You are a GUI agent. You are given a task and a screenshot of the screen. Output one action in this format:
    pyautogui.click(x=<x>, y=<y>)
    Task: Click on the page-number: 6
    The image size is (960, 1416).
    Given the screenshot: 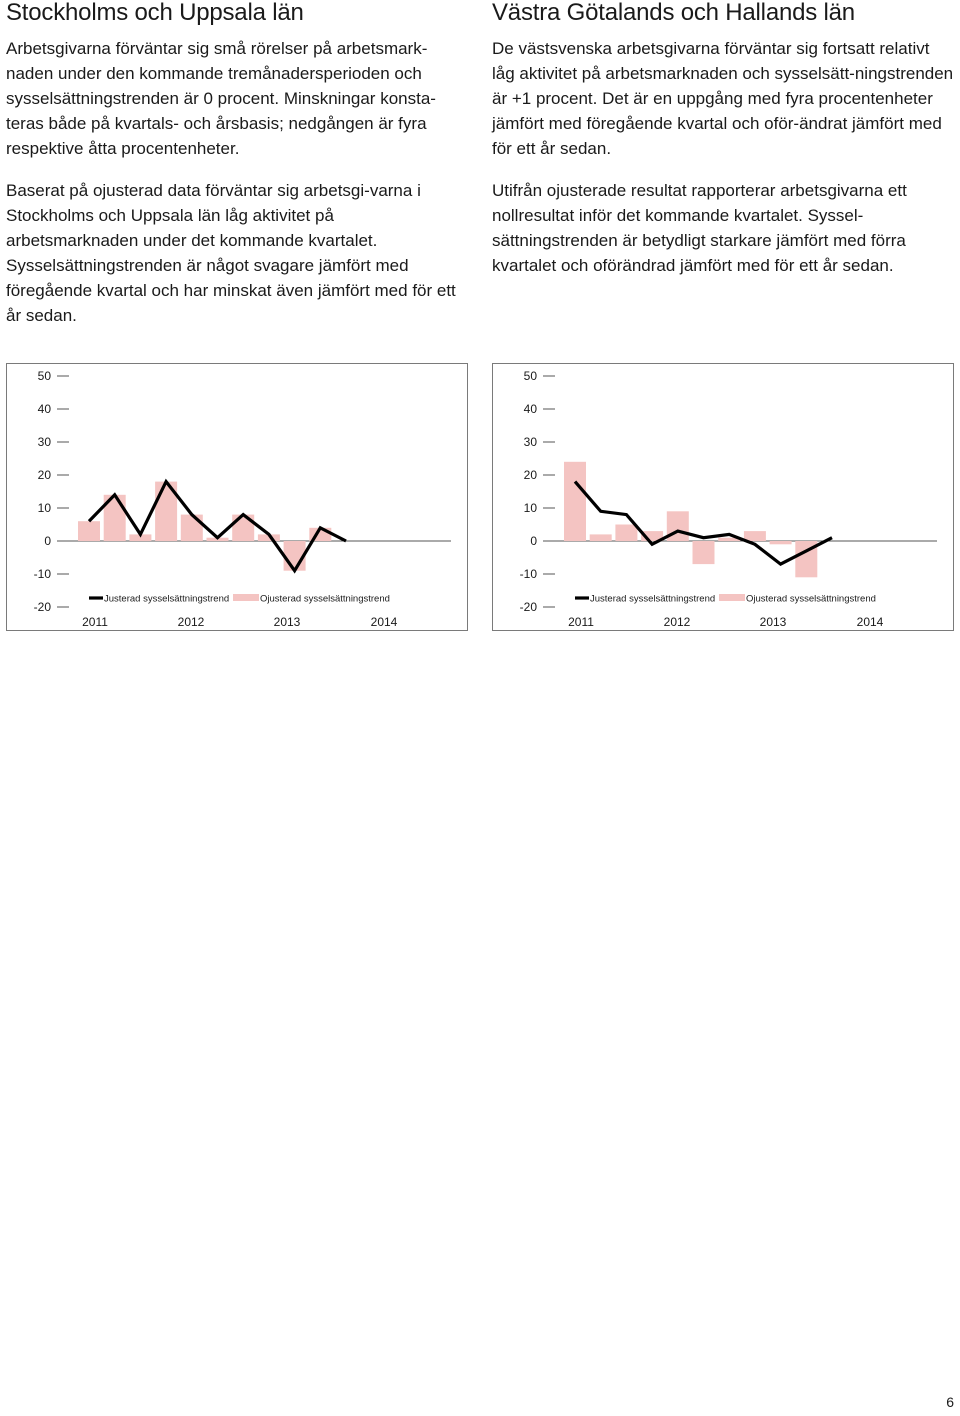 What is the action you would take?
    pyautogui.click(x=950, y=1402)
    